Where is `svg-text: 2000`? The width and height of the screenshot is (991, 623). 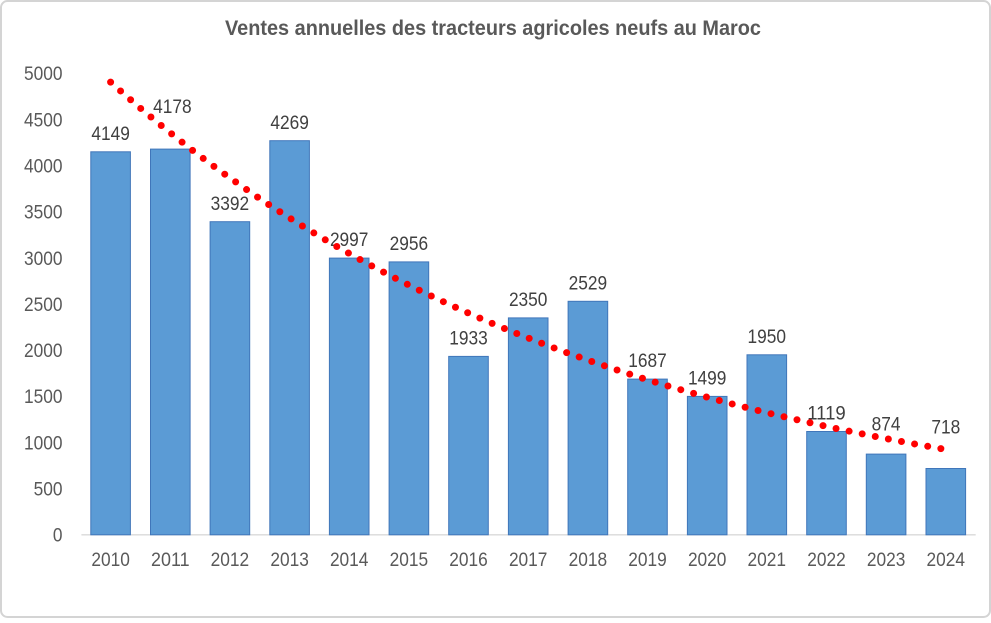
svg-text: 2000 is located at coordinates (43, 351).